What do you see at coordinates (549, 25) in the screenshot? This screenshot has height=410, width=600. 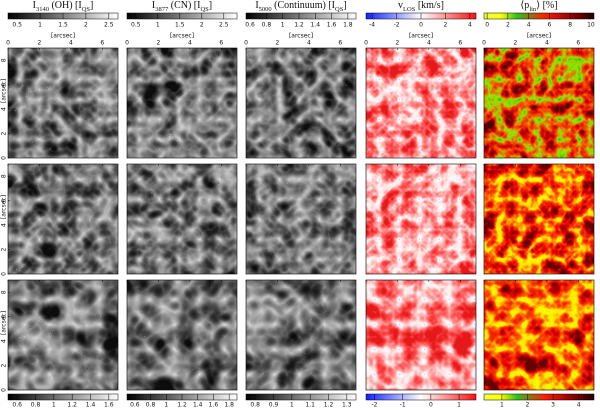 I see `colorbar-tick-label: 6` at bounding box center [549, 25].